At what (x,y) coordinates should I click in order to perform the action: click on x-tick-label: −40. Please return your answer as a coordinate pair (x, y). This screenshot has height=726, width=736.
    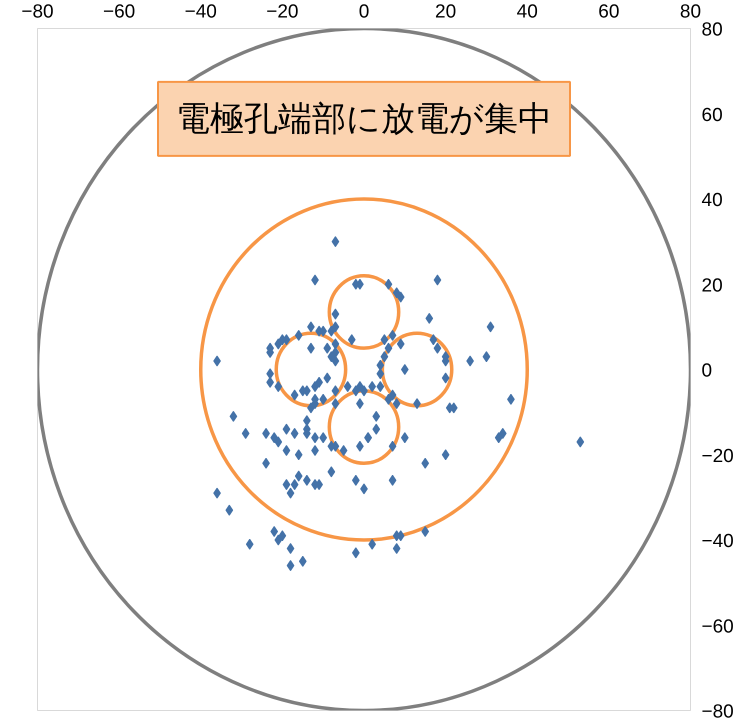
    Looking at the image, I should click on (200, 12).